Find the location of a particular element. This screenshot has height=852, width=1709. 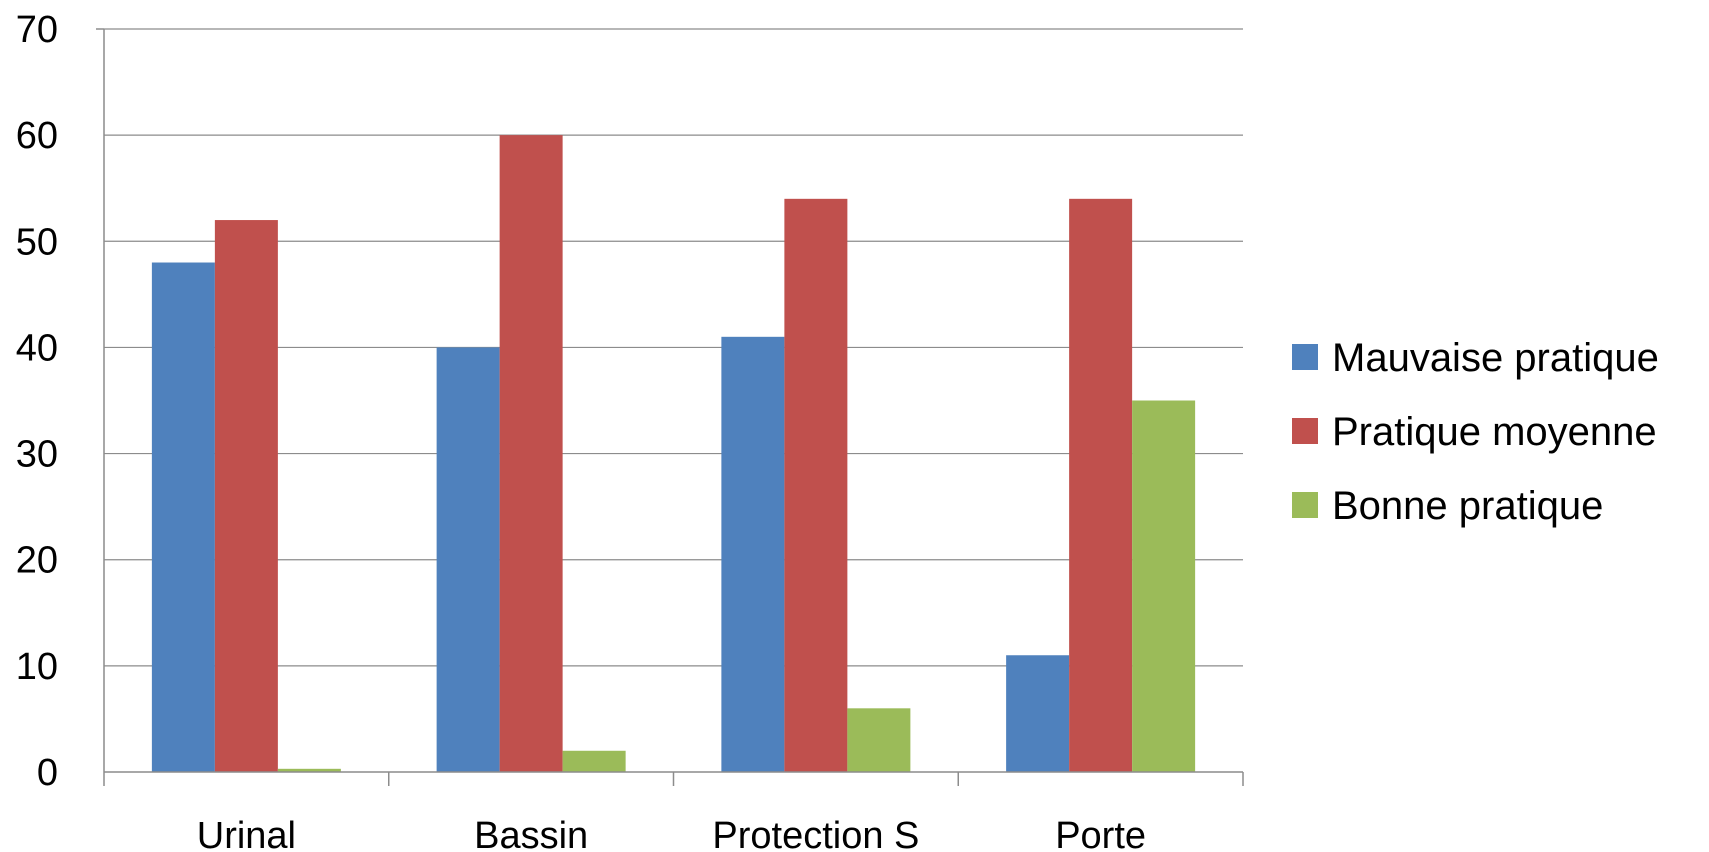

y-tick-label: 0 is located at coordinates (47, 773).